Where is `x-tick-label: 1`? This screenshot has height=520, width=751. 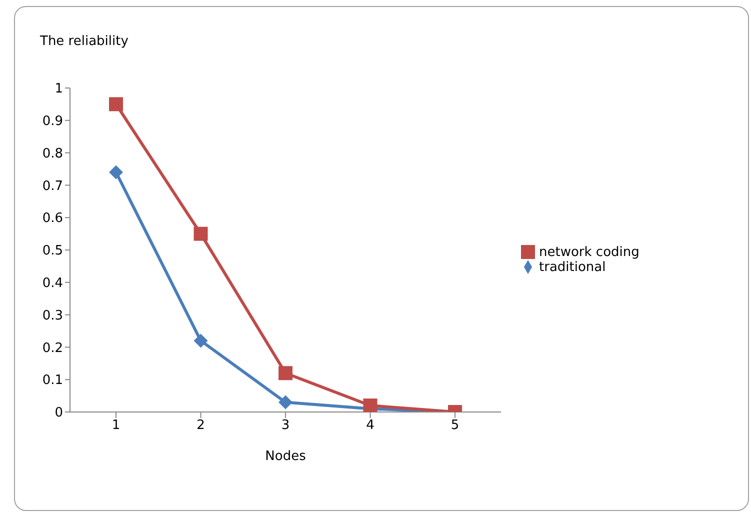
x-tick-label: 1 is located at coordinates (116, 426).